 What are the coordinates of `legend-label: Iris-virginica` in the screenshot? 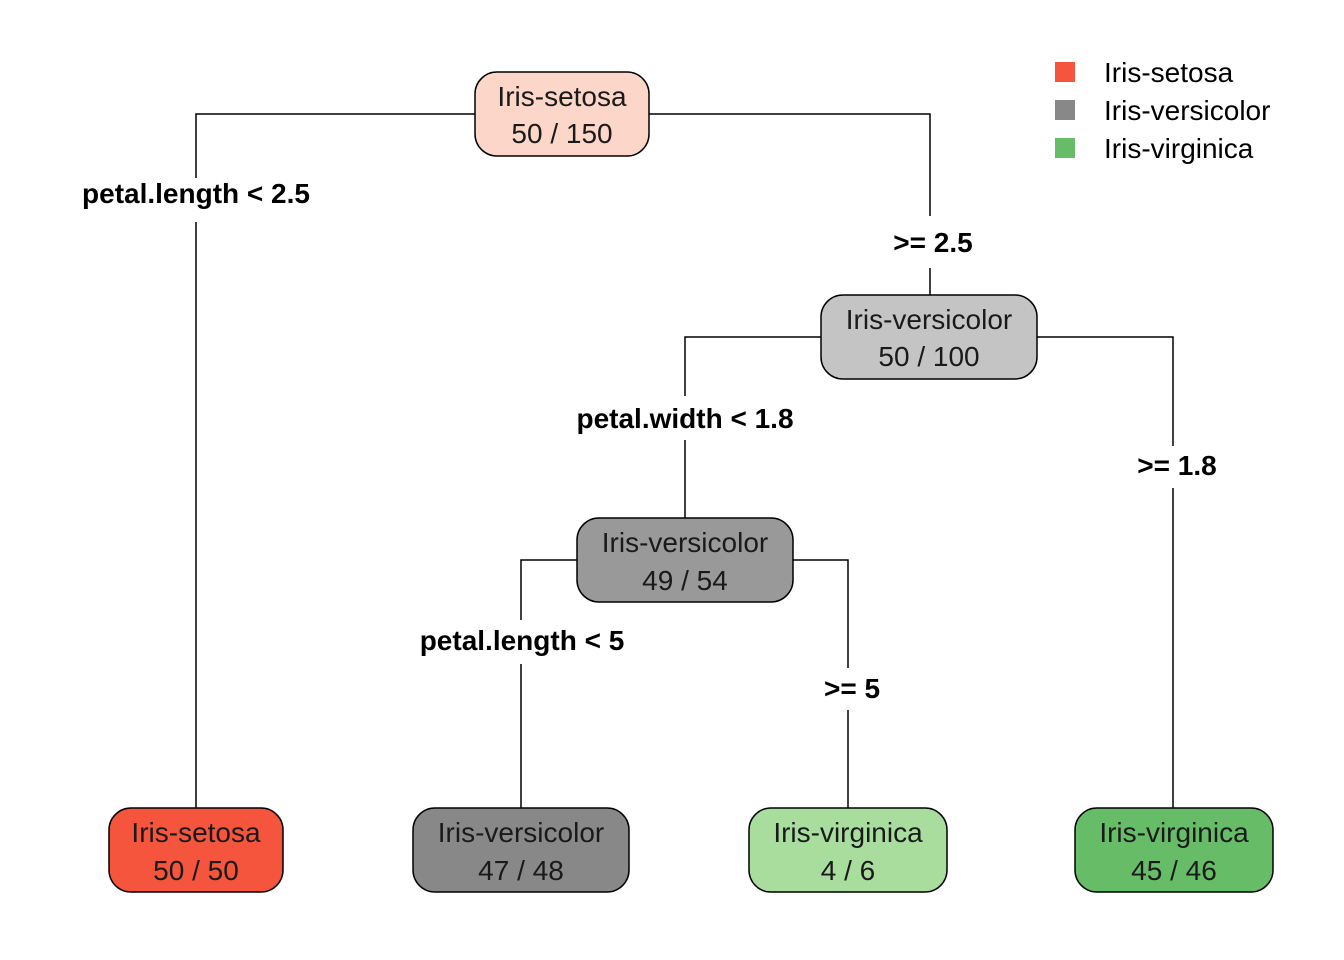 It's located at (1179, 148).